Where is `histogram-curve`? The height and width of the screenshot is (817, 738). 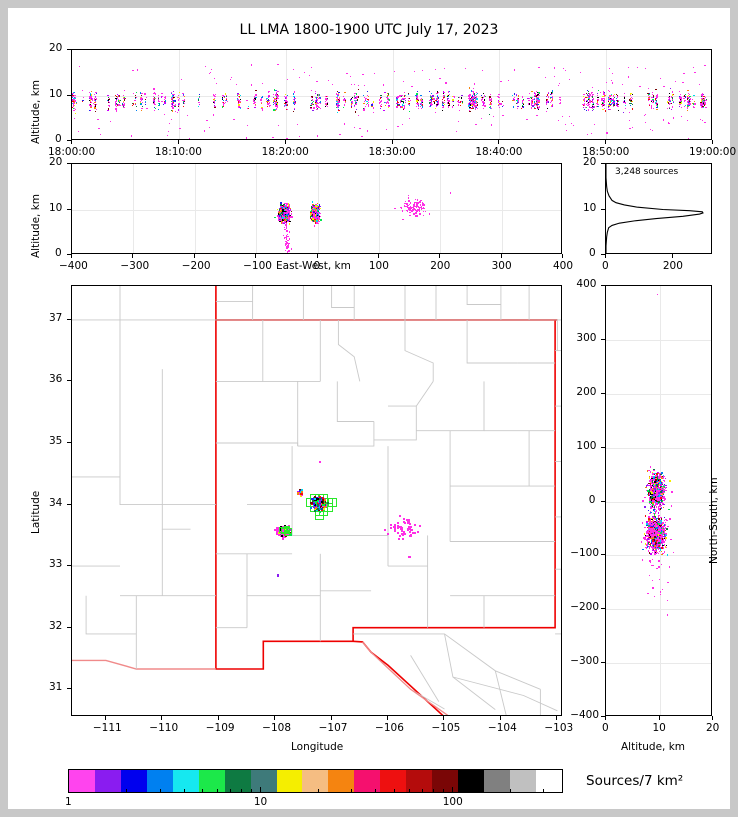 histogram-curve is located at coordinates (655, 208).